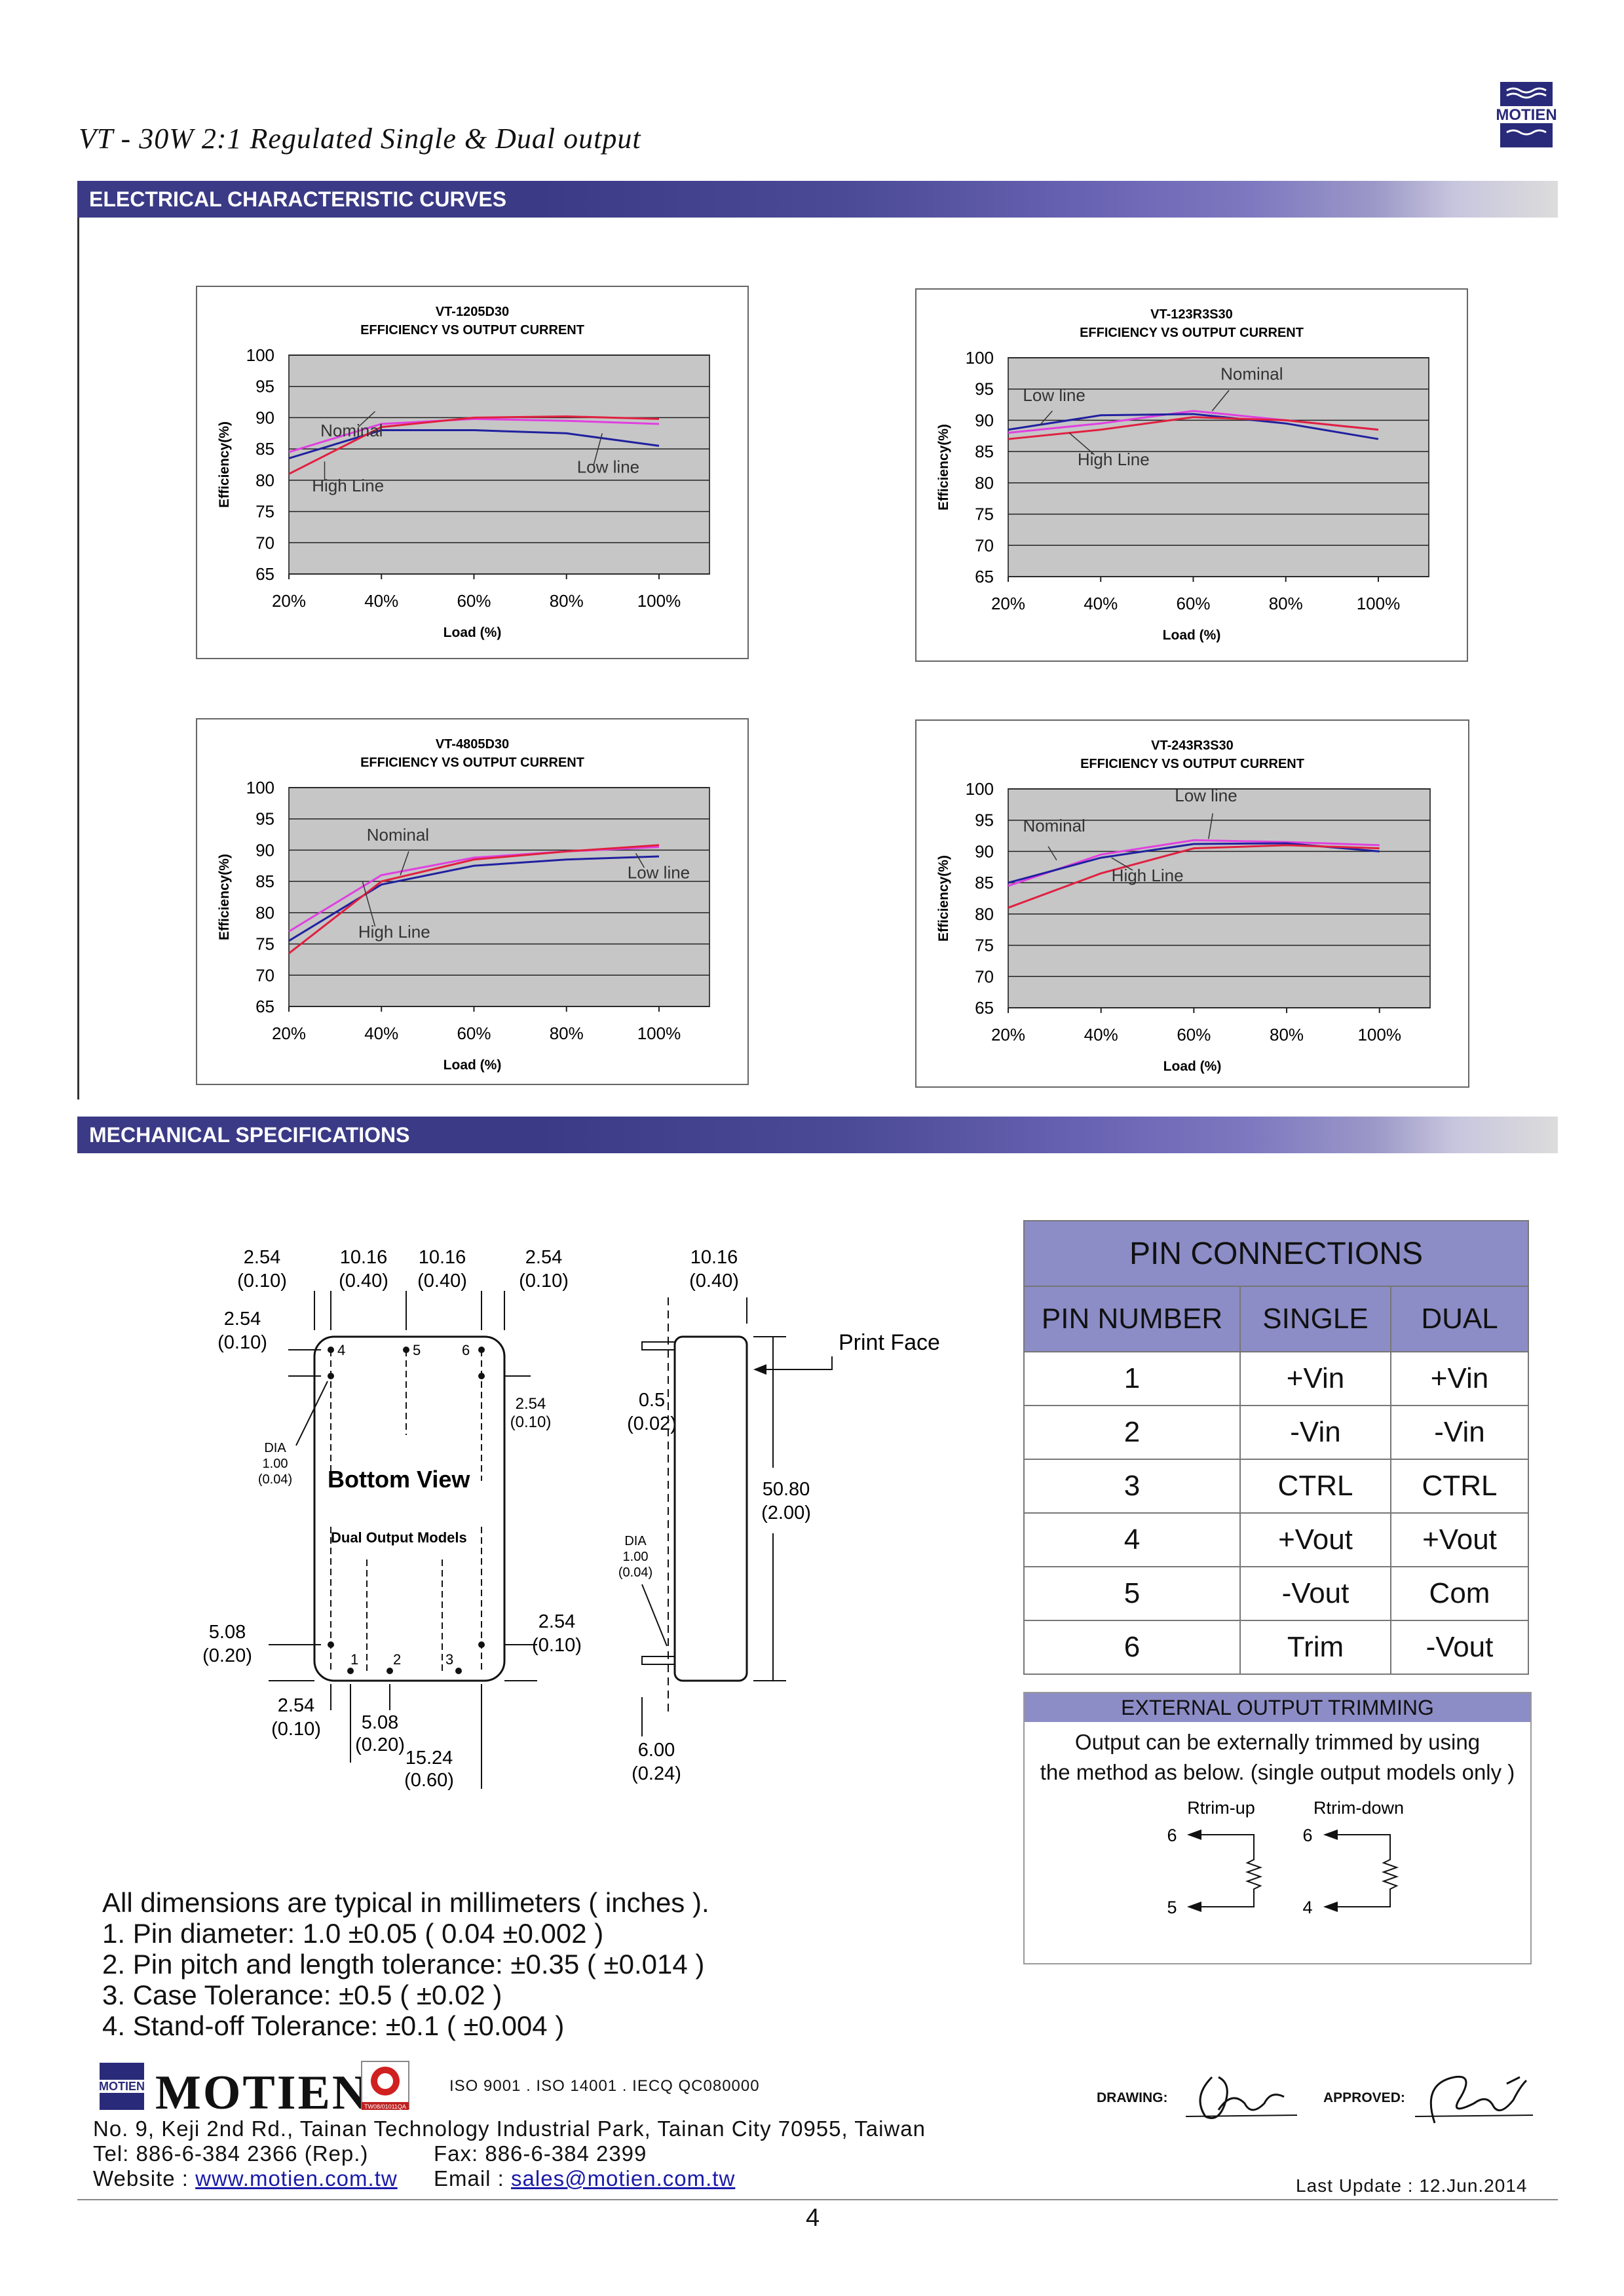  What do you see at coordinates (1276, 1593) in the screenshot?
I see `table-row: 5 -Vout Com` at bounding box center [1276, 1593].